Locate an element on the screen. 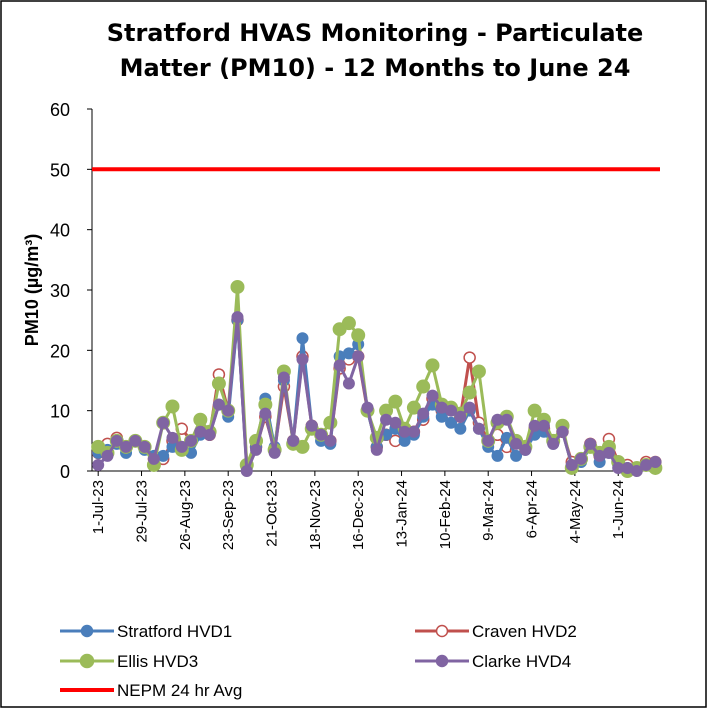 The image size is (708, 709). y-tick-label: 10 is located at coordinates (60, 412).